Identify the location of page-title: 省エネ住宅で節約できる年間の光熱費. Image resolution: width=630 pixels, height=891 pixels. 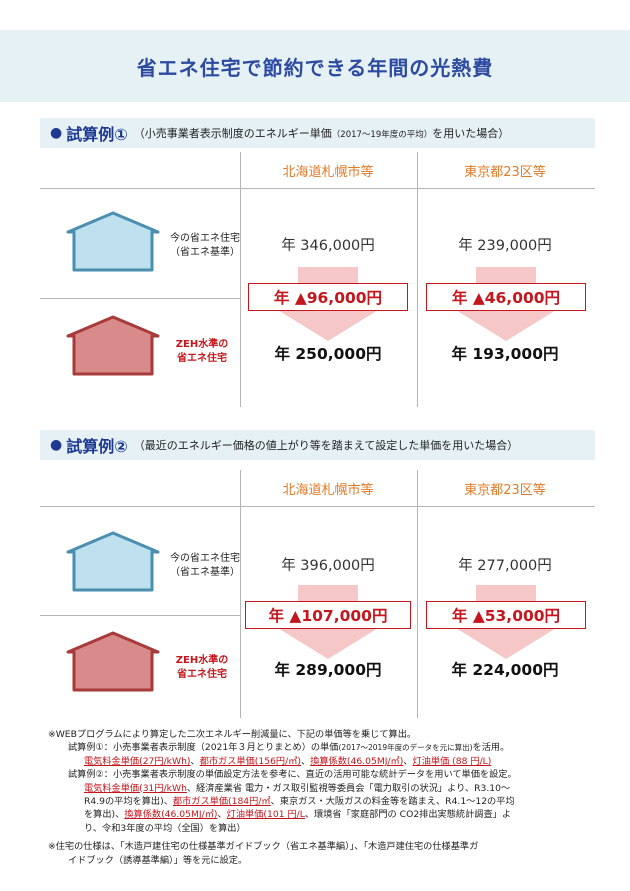
(315, 67).